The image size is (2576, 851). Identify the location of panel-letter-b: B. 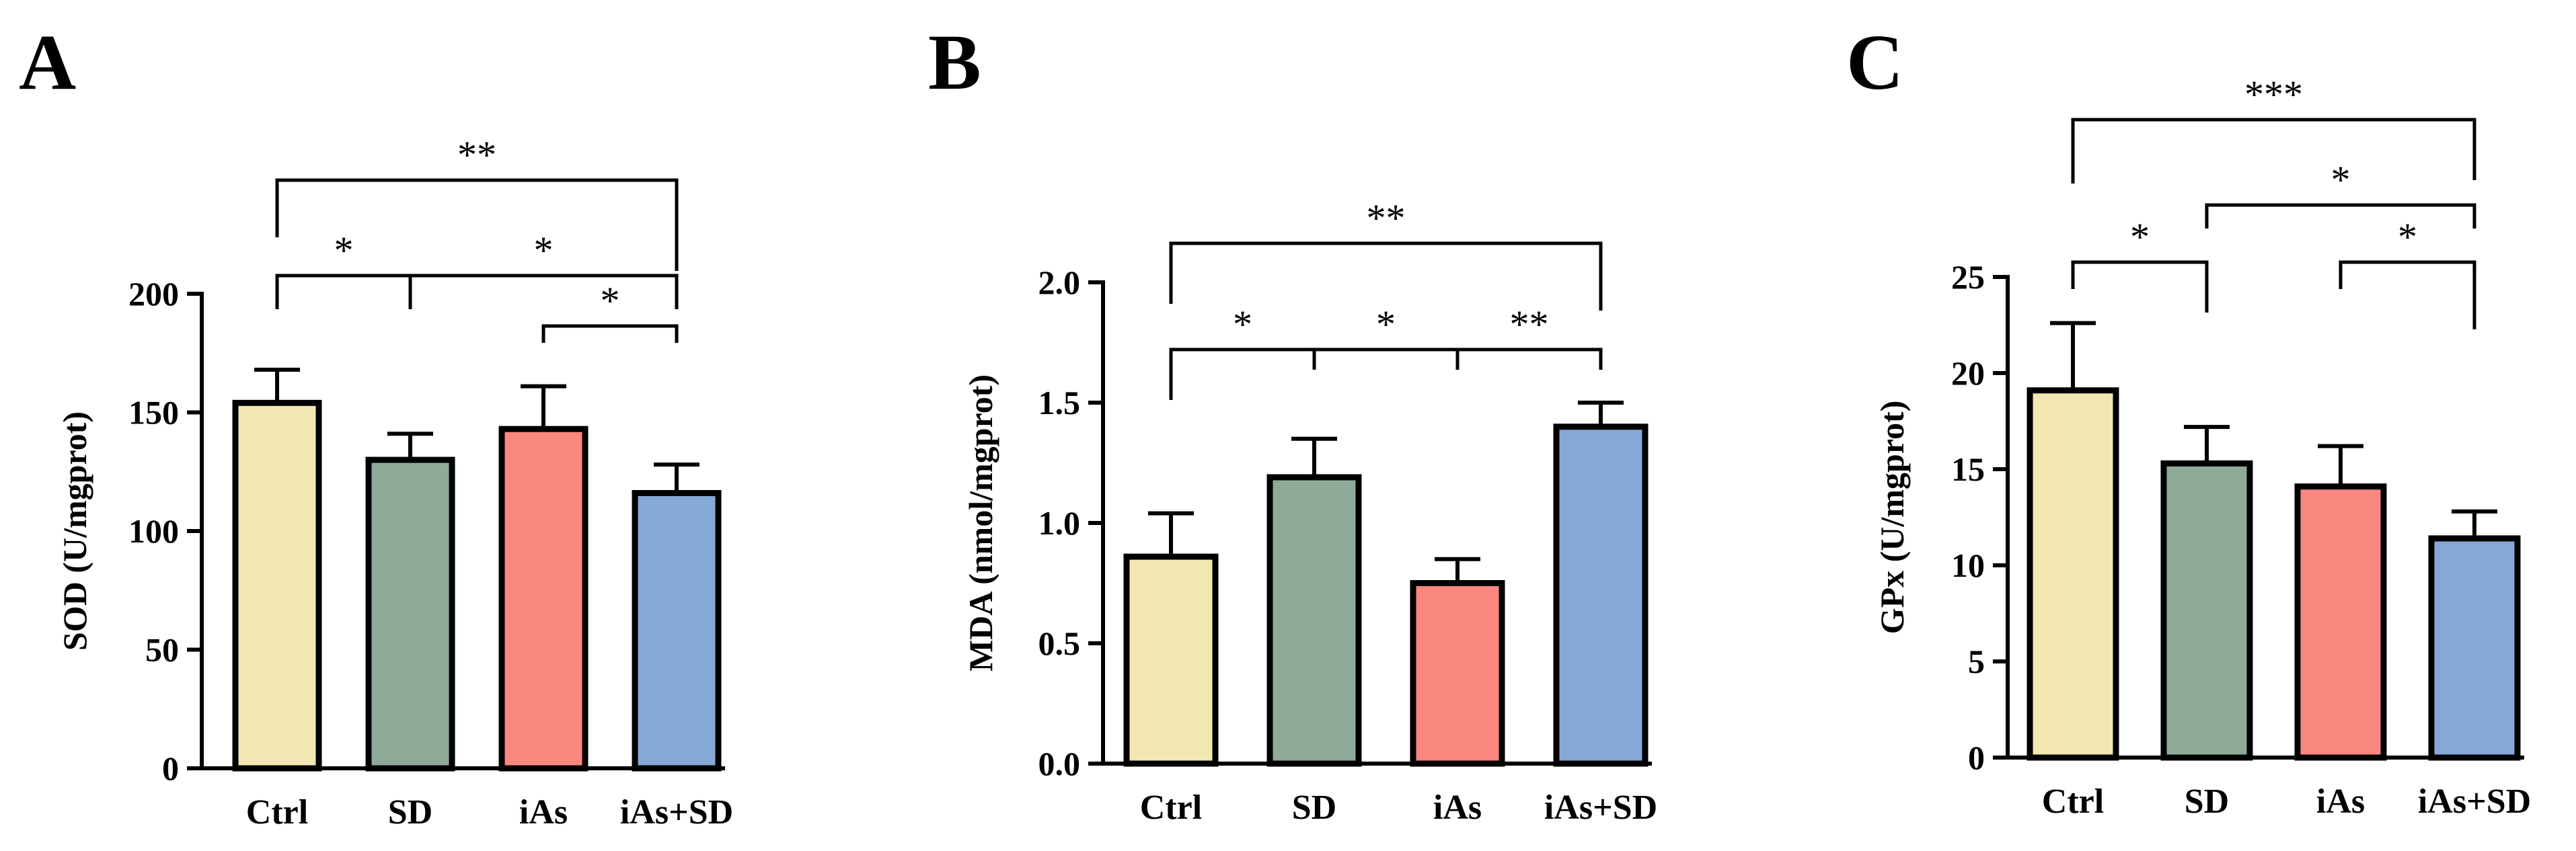
(954, 62).